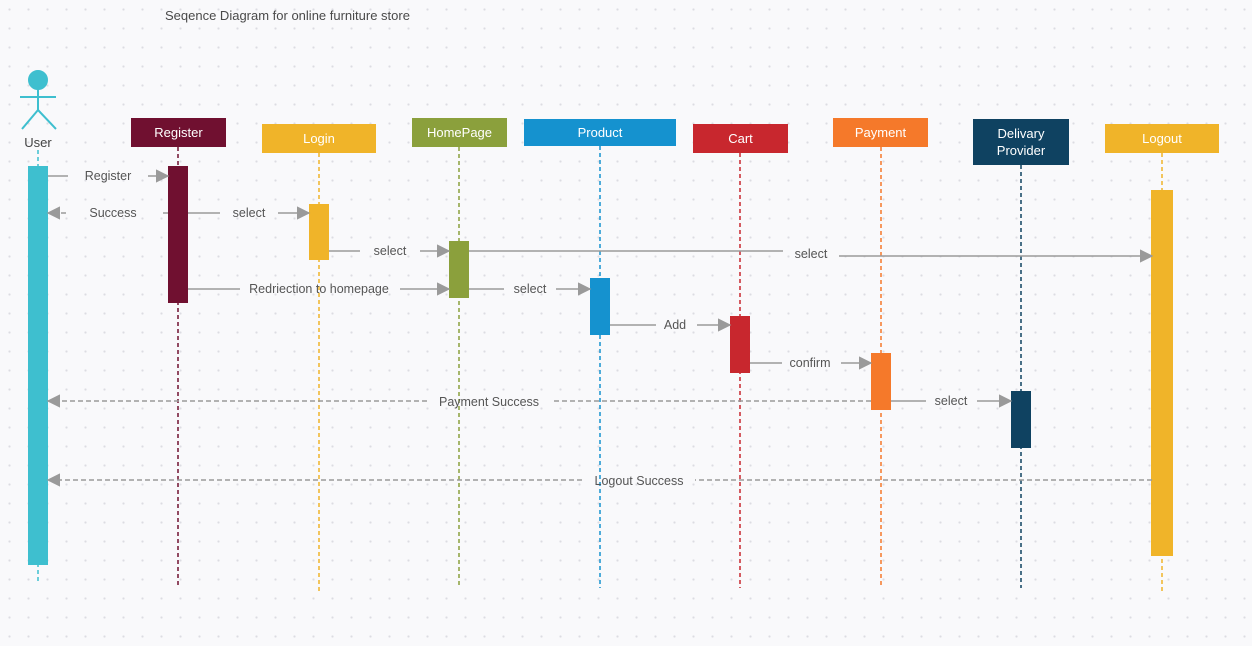  Describe the element at coordinates (459, 269) in the screenshot. I see `activation-bar-homepage` at that location.